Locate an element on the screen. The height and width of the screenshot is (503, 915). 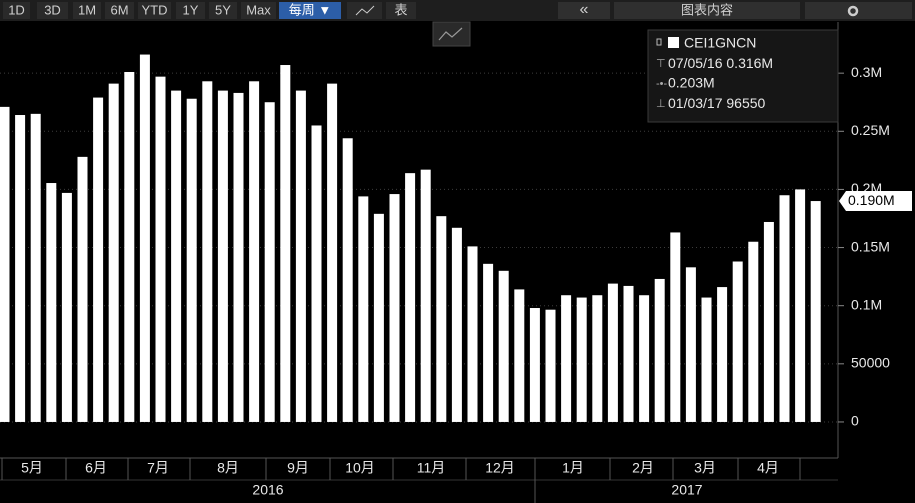
month-label: 9月 is located at coordinates (298, 468).